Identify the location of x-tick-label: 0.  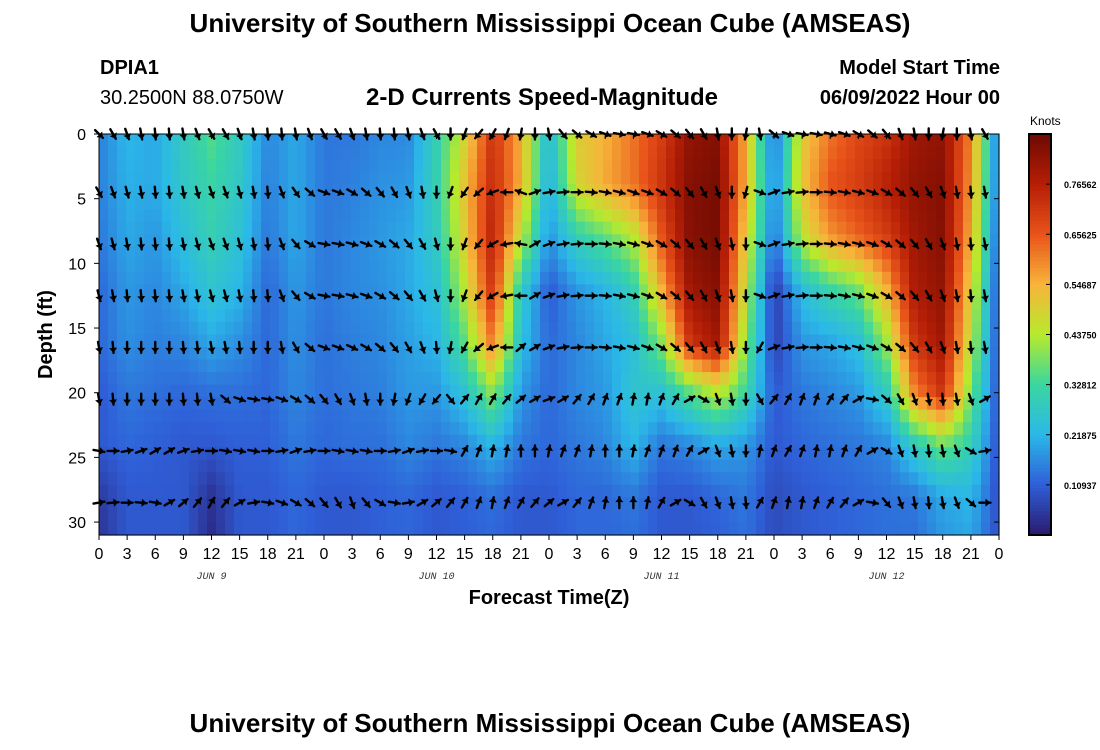
(999, 554).